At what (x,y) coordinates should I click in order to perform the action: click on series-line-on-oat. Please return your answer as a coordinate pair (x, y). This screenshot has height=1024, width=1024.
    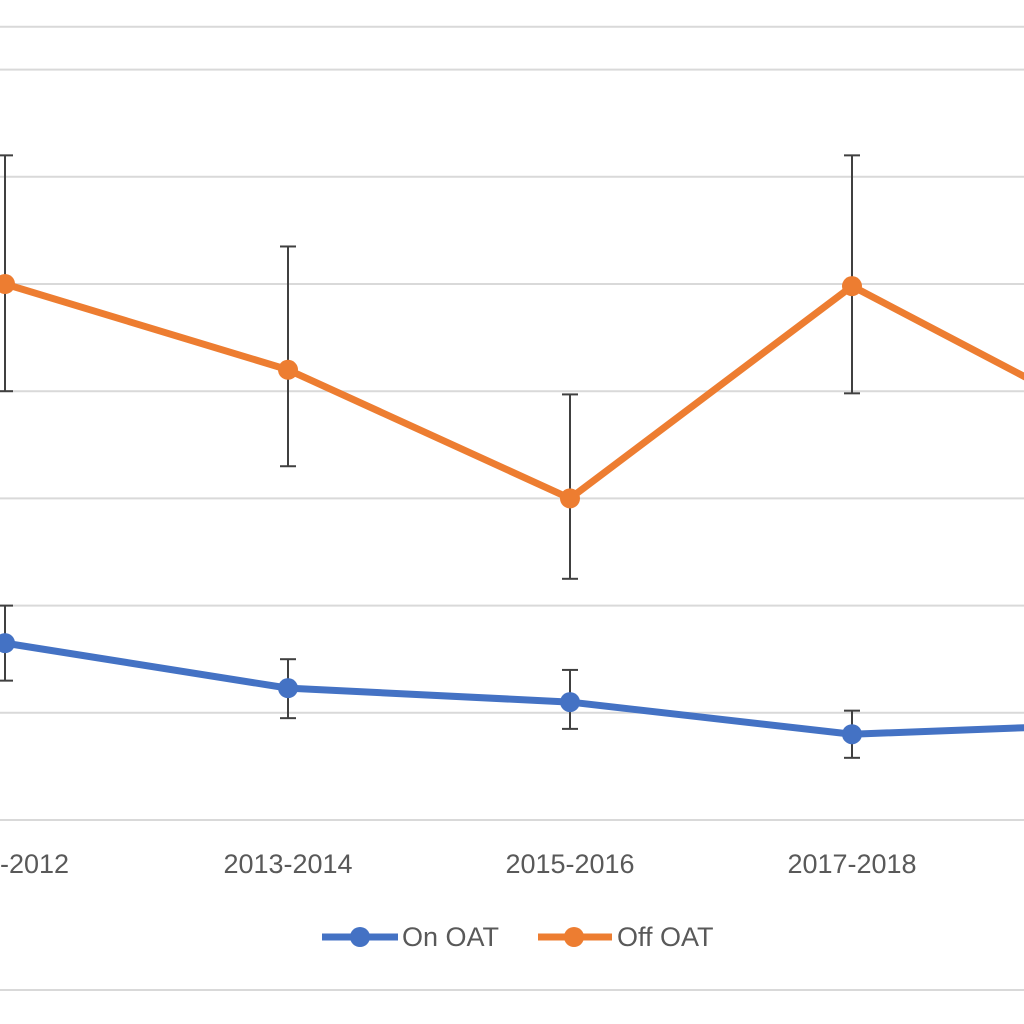
    Looking at the image, I should click on (514, 688).